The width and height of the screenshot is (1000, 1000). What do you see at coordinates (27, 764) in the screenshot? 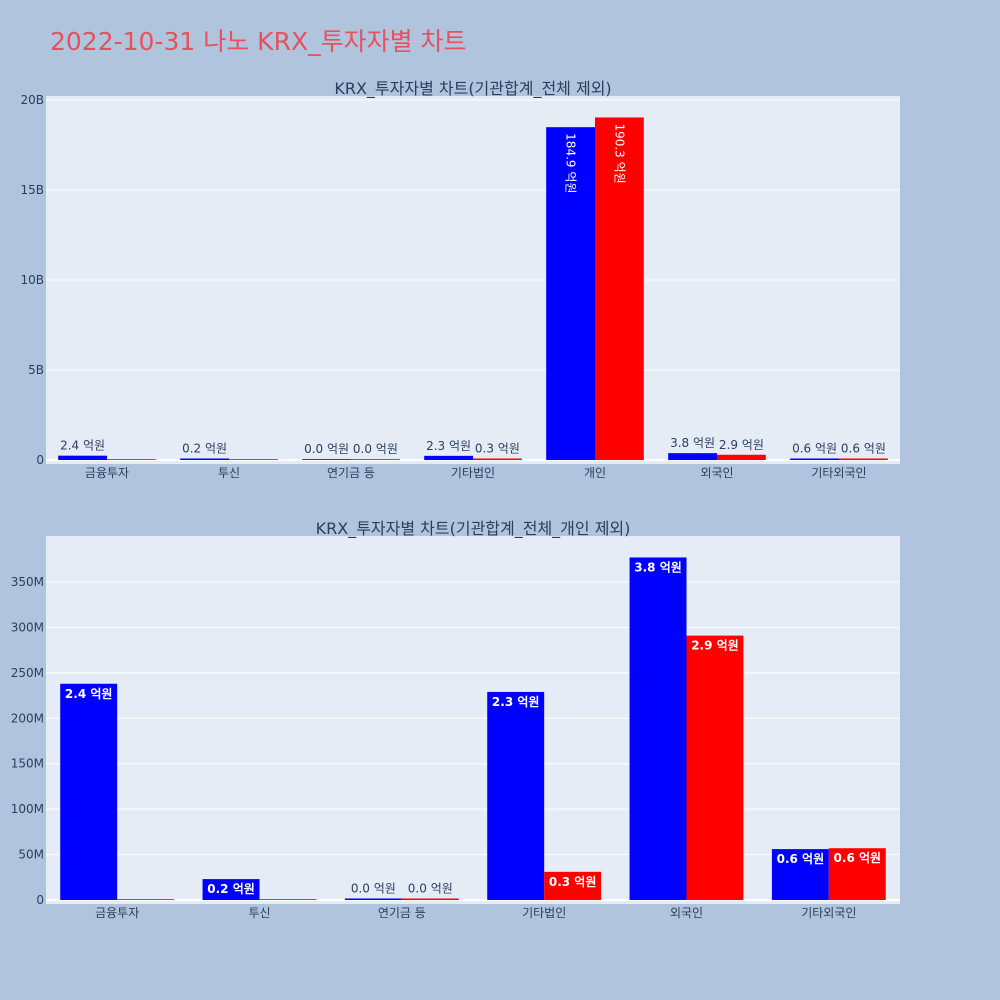
I see `y-tick-label: 150M` at bounding box center [27, 764].